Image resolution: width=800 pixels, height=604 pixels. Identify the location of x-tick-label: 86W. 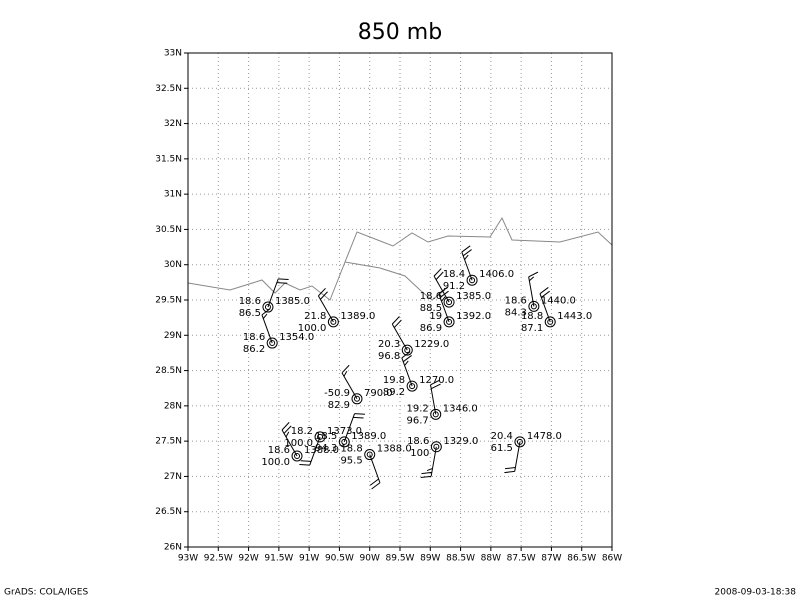
(612, 559).